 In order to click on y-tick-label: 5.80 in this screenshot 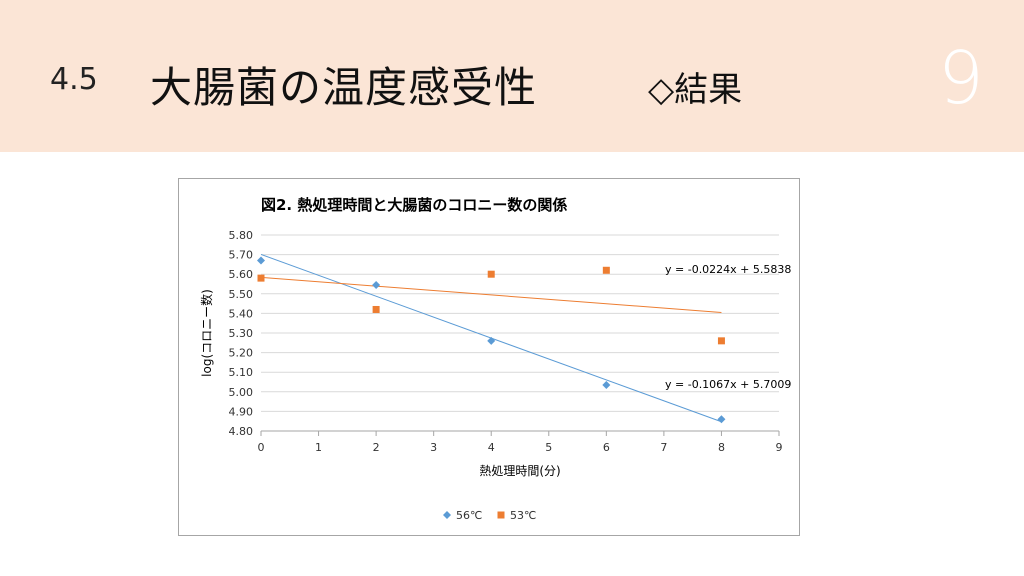, I will do `click(241, 235)`.